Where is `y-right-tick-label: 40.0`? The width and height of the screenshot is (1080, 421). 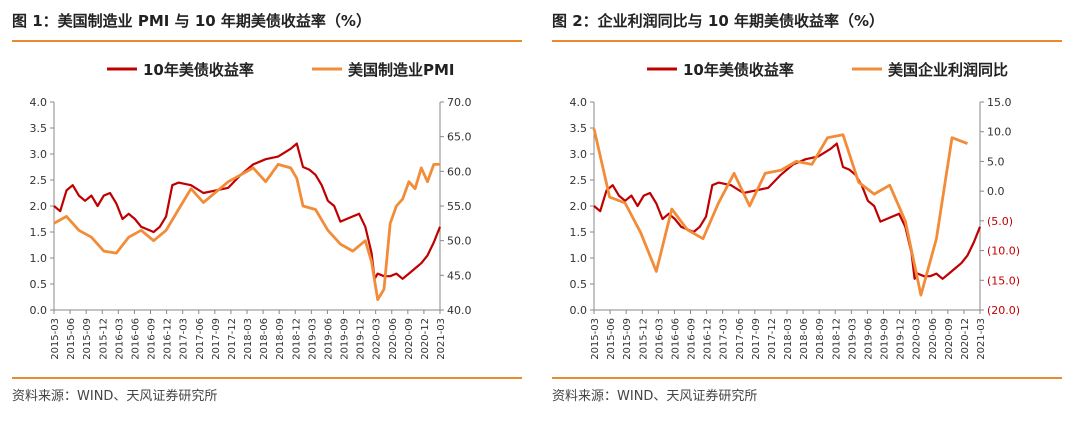
y-right-tick-label: 40.0 is located at coordinates (459, 310).